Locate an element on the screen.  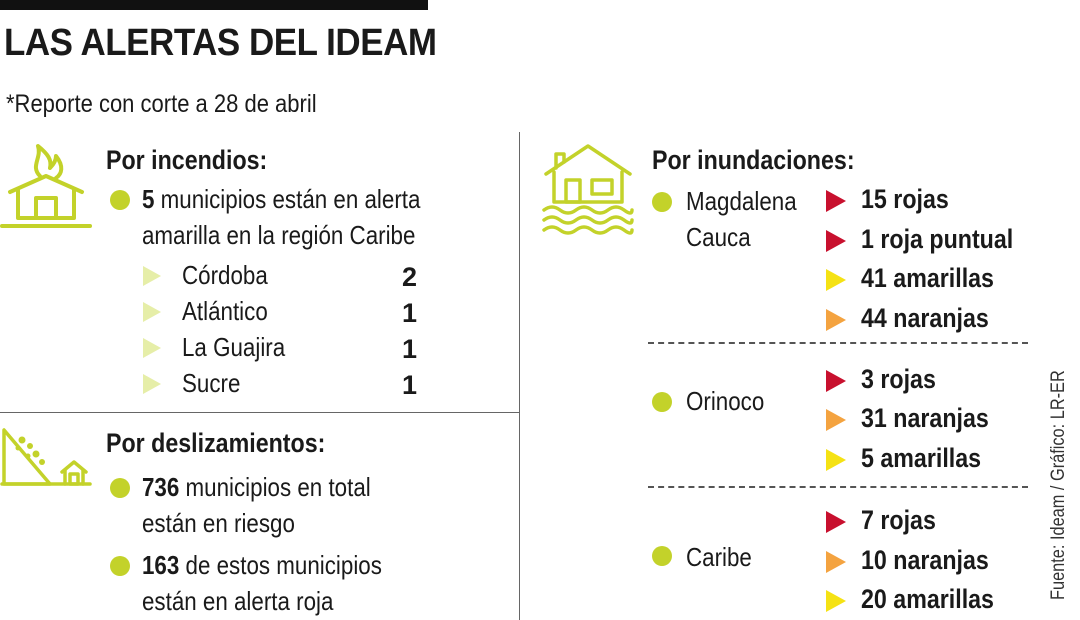
top-rule is located at coordinates (214, 5).